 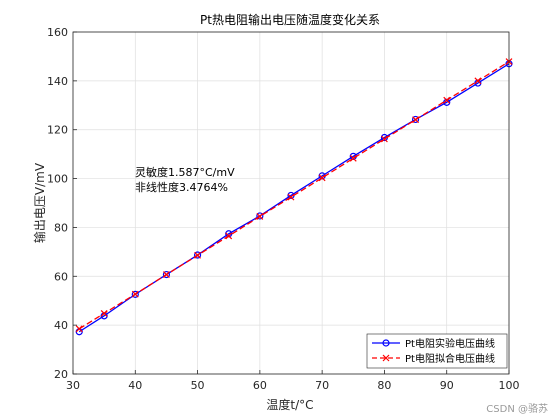 What do you see at coordinates (386, 343) in the screenshot?
I see `legend-marker-circle` at bounding box center [386, 343].